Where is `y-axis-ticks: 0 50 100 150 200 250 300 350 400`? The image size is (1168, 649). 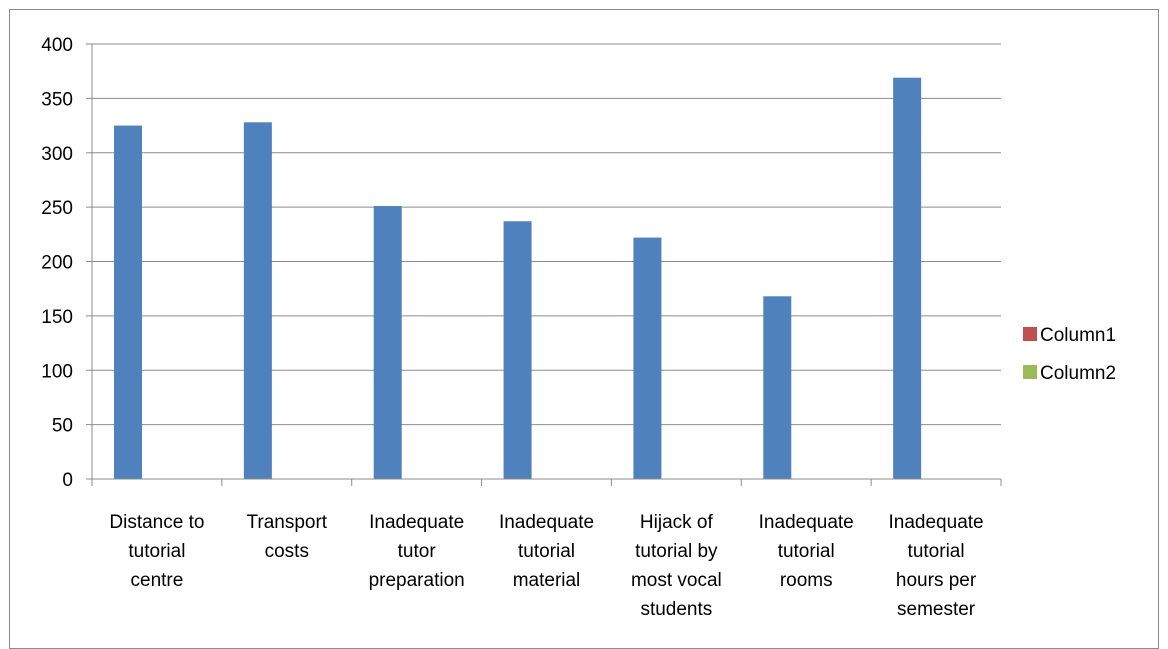
y-axis-ticks: 0 50 100 150 200 250 300 350 400 is located at coordinates (57, 263).